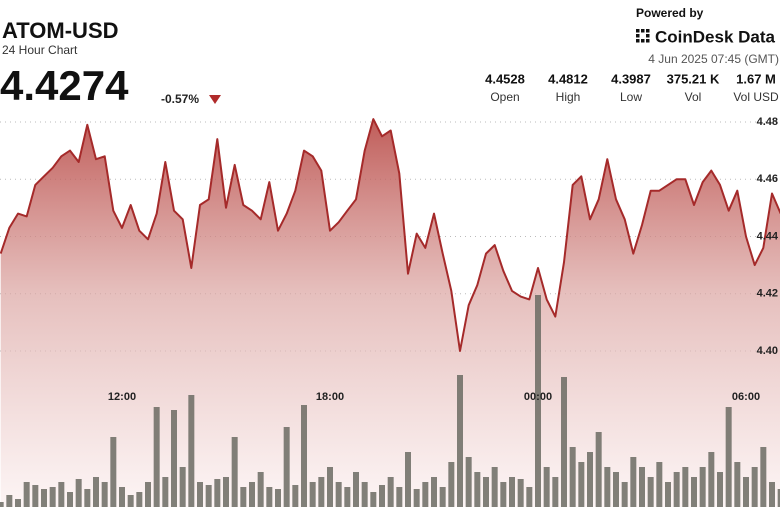 The image size is (780, 507). I want to click on stat-value: 375.21 K, so click(693, 78).